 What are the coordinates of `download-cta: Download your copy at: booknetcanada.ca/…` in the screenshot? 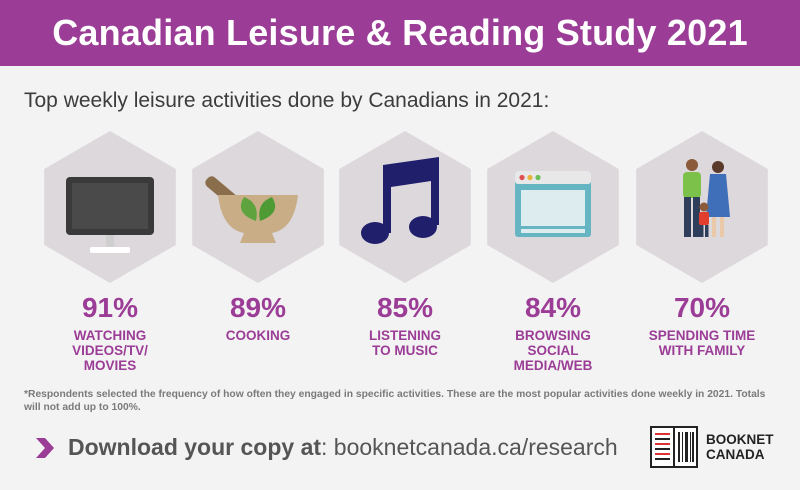 It's located at (326, 447).